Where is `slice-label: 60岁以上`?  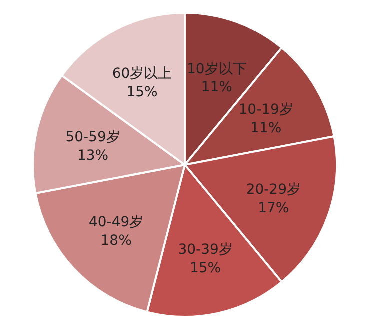 slice-label: 60岁以上 is located at coordinates (142, 74).